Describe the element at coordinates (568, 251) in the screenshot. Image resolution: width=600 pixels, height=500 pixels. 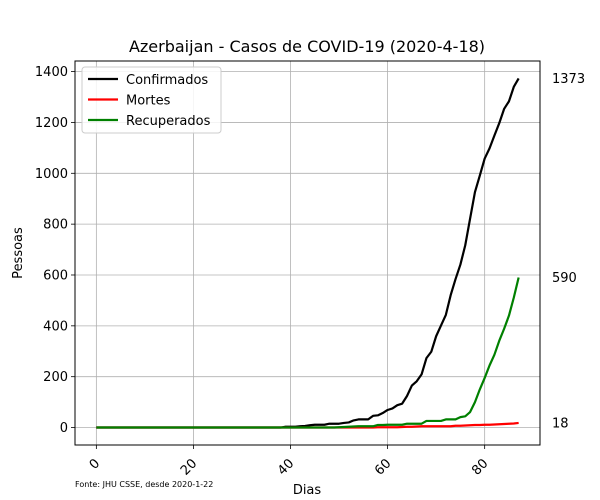
I see `end-labels: 1373 18 590` at that location.